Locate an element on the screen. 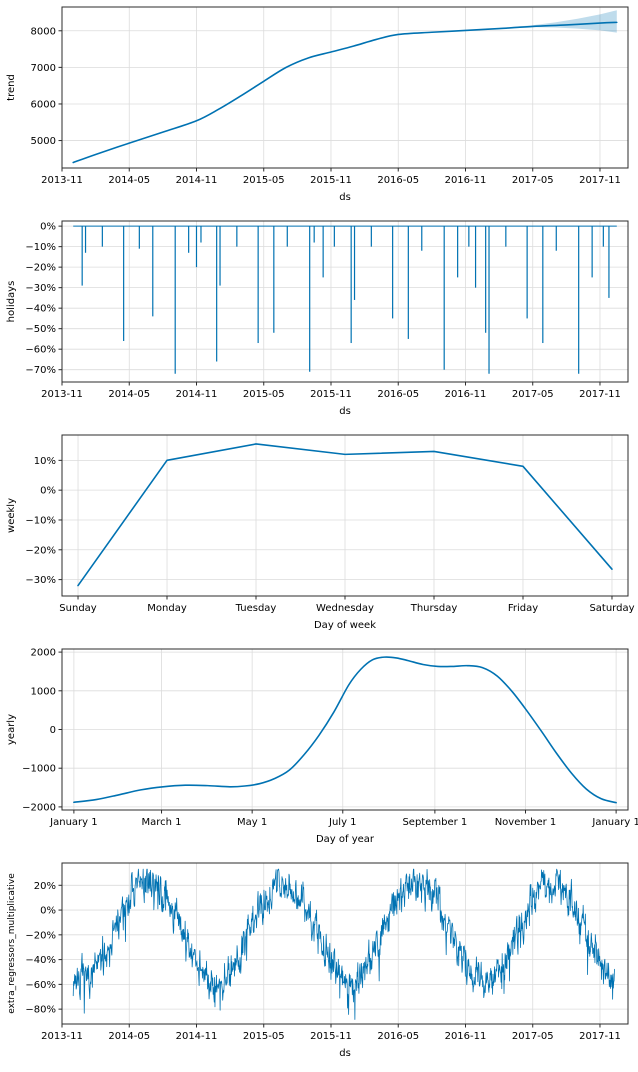 This screenshot has height=1072, width=638. svg-text: Friday is located at coordinates (523, 608).